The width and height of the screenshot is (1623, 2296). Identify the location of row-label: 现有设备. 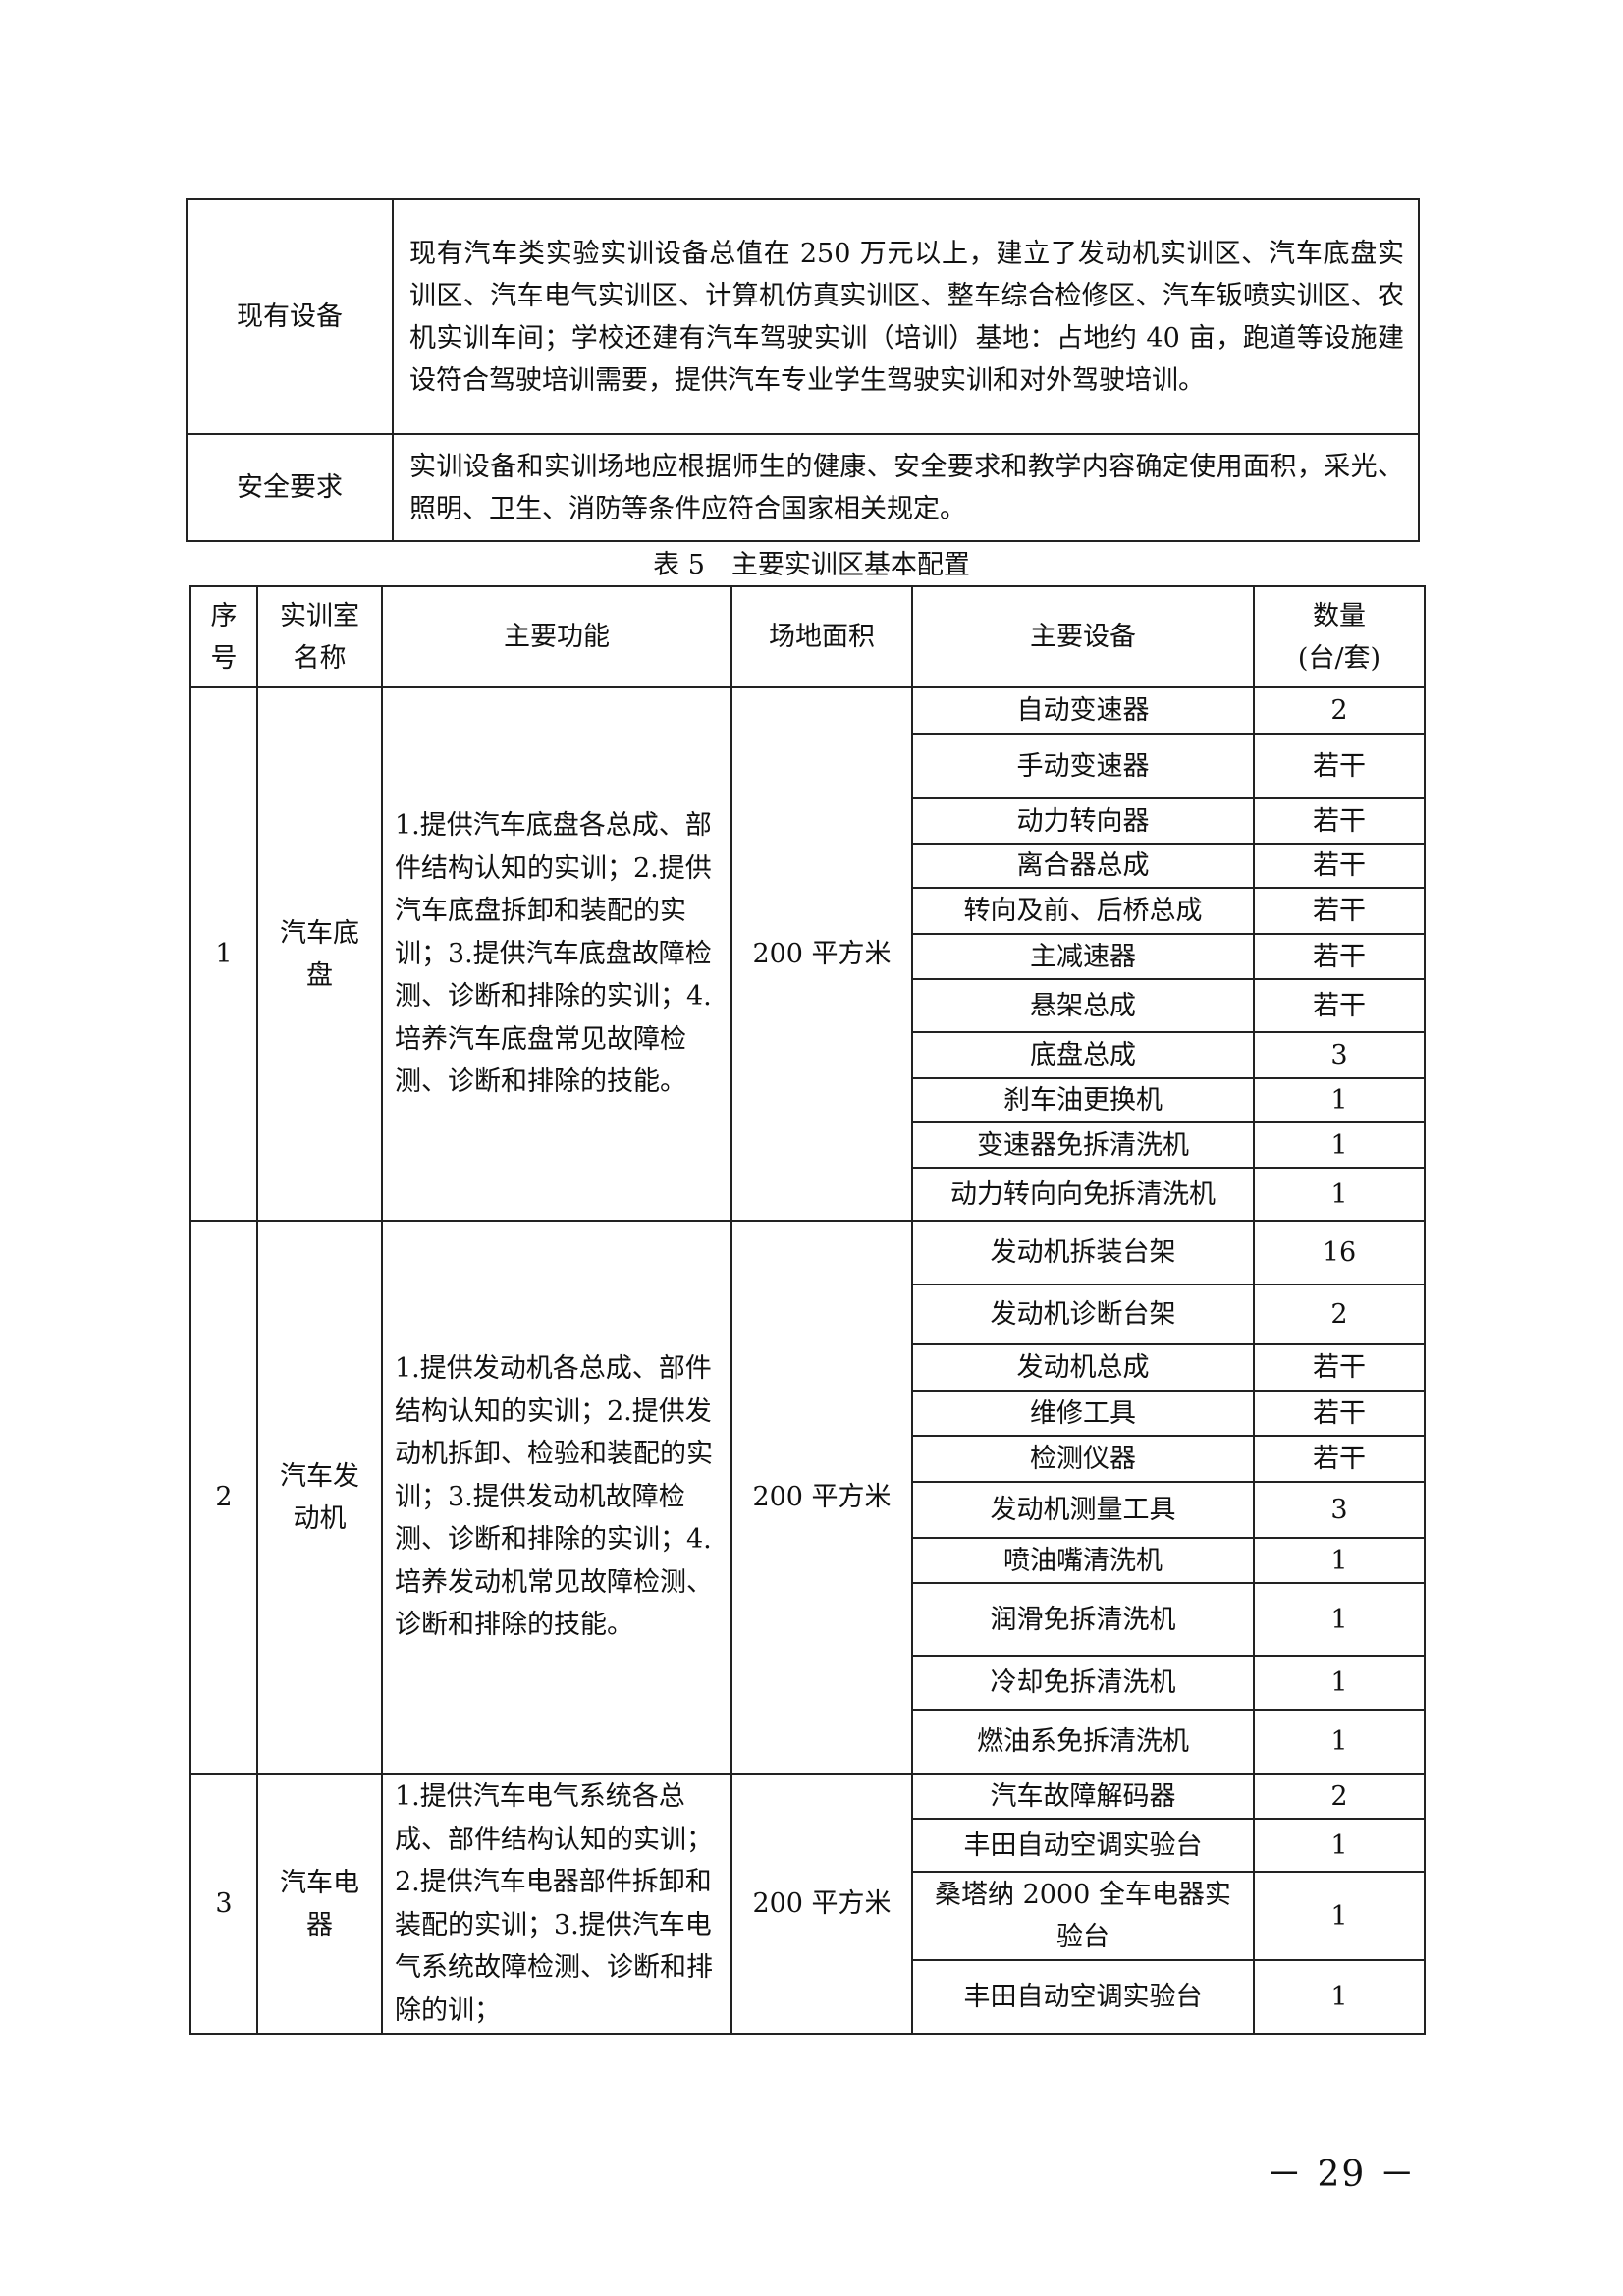
(290, 316).